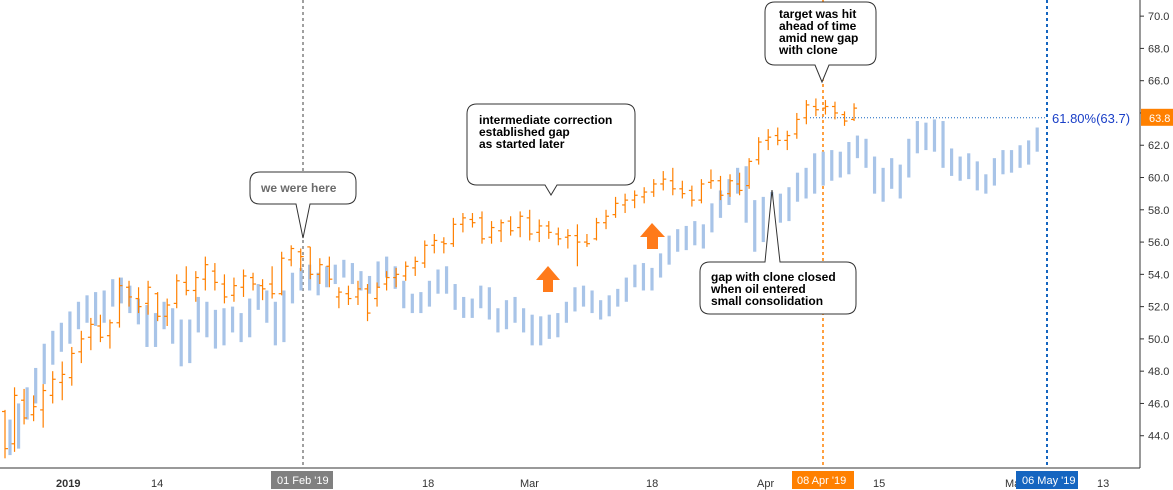 This screenshot has width=1173, height=490. I want to click on callout-text: ahead of time, so click(818, 26).